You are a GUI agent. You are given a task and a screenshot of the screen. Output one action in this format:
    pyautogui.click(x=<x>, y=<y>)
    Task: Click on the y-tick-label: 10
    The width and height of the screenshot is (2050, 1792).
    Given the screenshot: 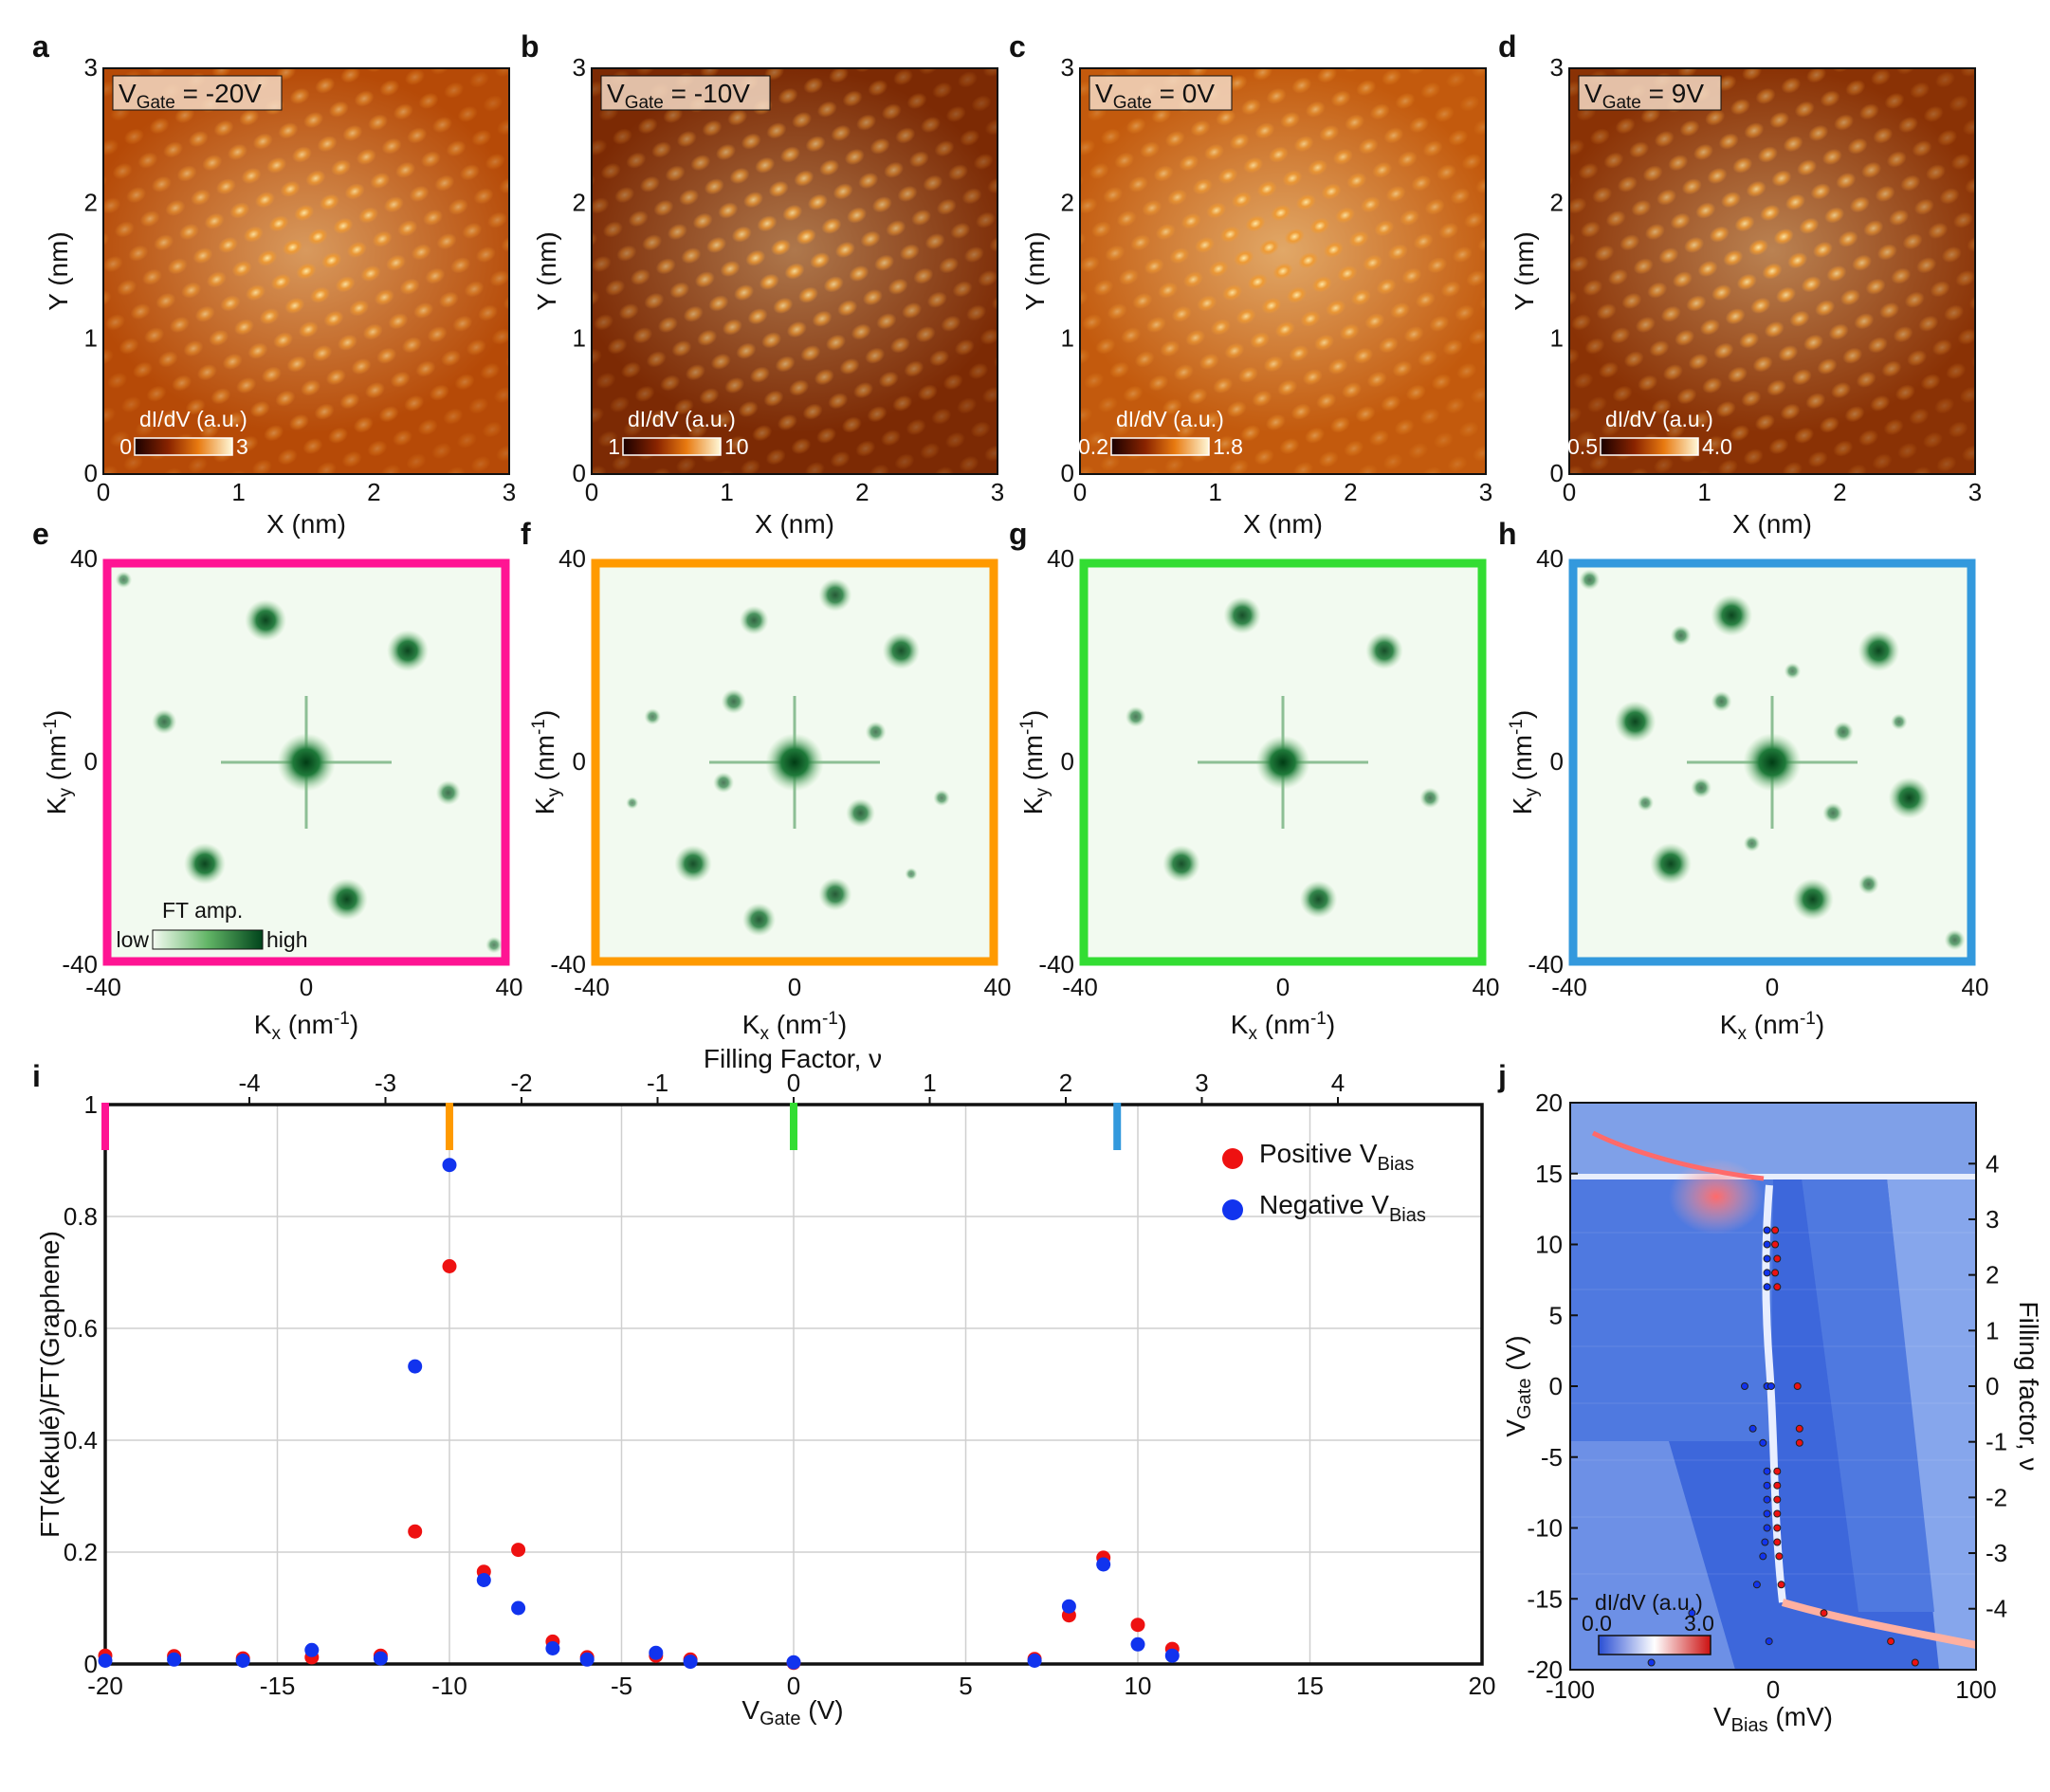 What is the action you would take?
    pyautogui.click(x=1549, y=1245)
    